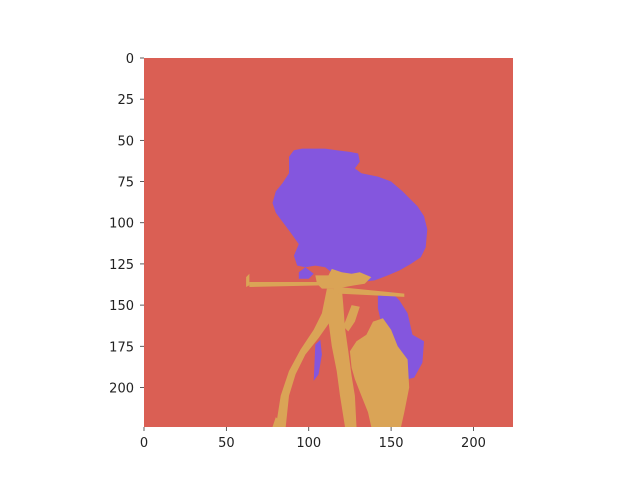 This screenshot has width=640, height=480. I want to click on y-tick-label: 75, so click(125, 183).